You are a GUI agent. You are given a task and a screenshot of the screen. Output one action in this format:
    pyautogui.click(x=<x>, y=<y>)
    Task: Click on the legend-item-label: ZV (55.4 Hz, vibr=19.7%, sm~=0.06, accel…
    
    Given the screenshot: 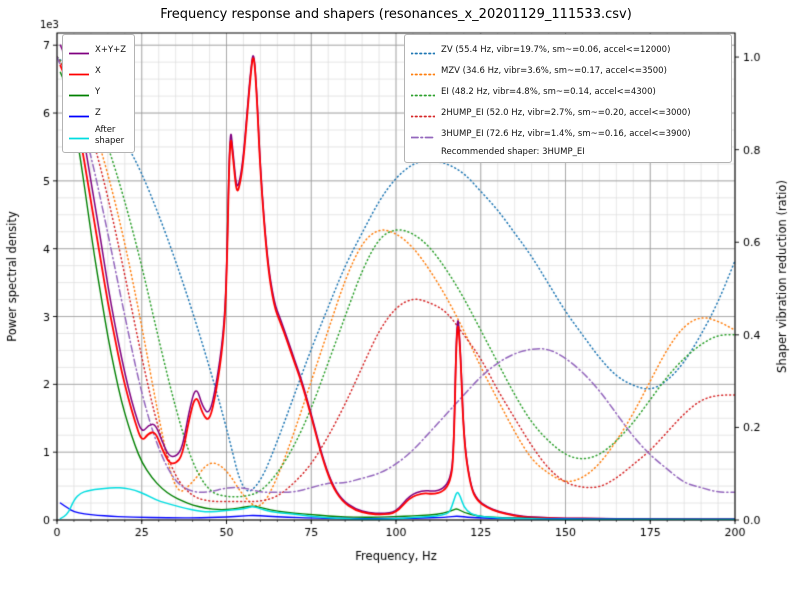 What is the action you would take?
    pyautogui.click(x=556, y=50)
    